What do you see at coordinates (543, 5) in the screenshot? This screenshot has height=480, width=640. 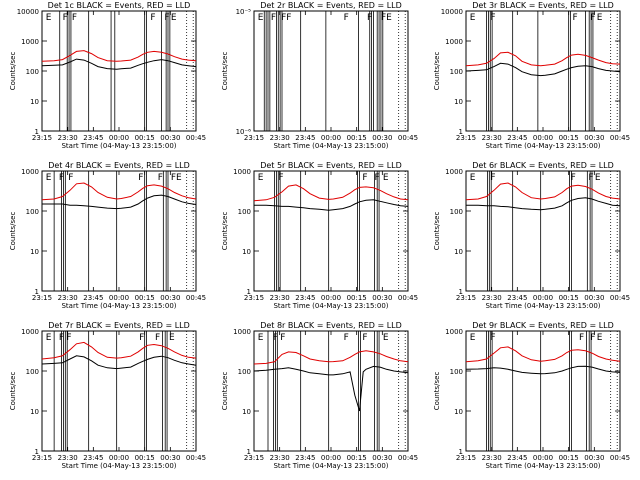 I see `panel-title: Det 3r BLACK = Events, RED = LLD` at bounding box center [543, 5].